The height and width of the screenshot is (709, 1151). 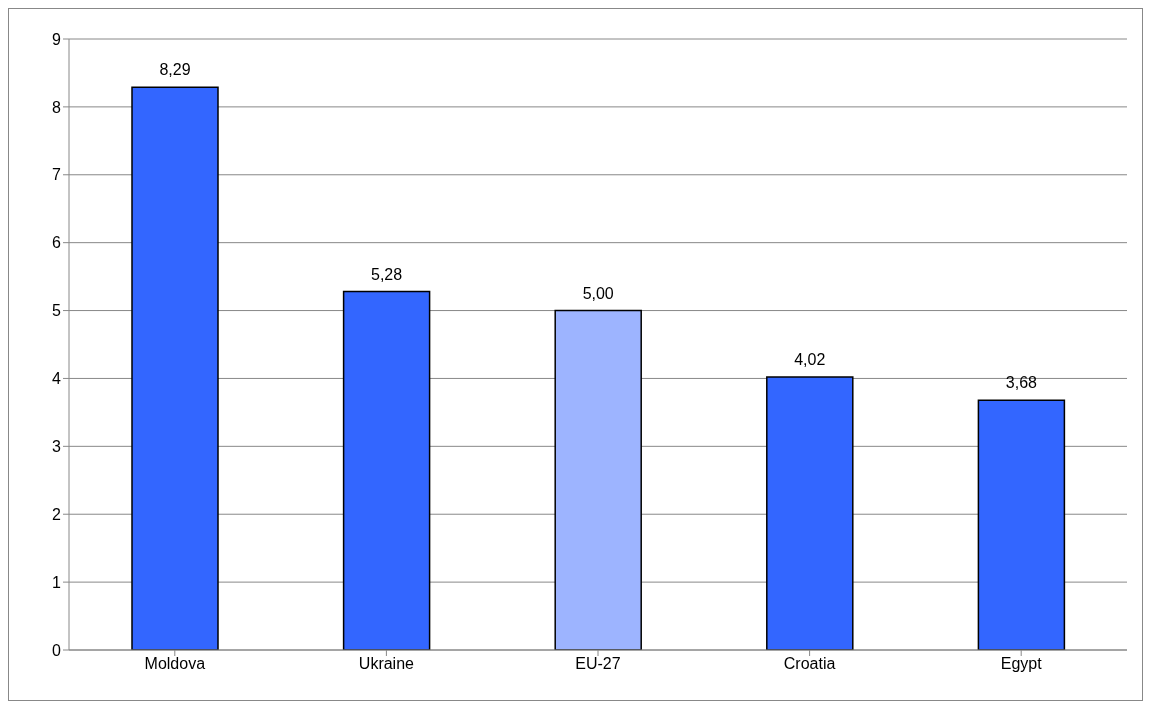 I want to click on data-label: 5,28, so click(x=387, y=274).